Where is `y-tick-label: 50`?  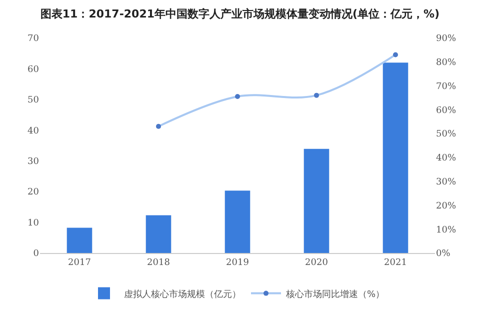 y-tick-label: 50 is located at coordinates (34, 101).